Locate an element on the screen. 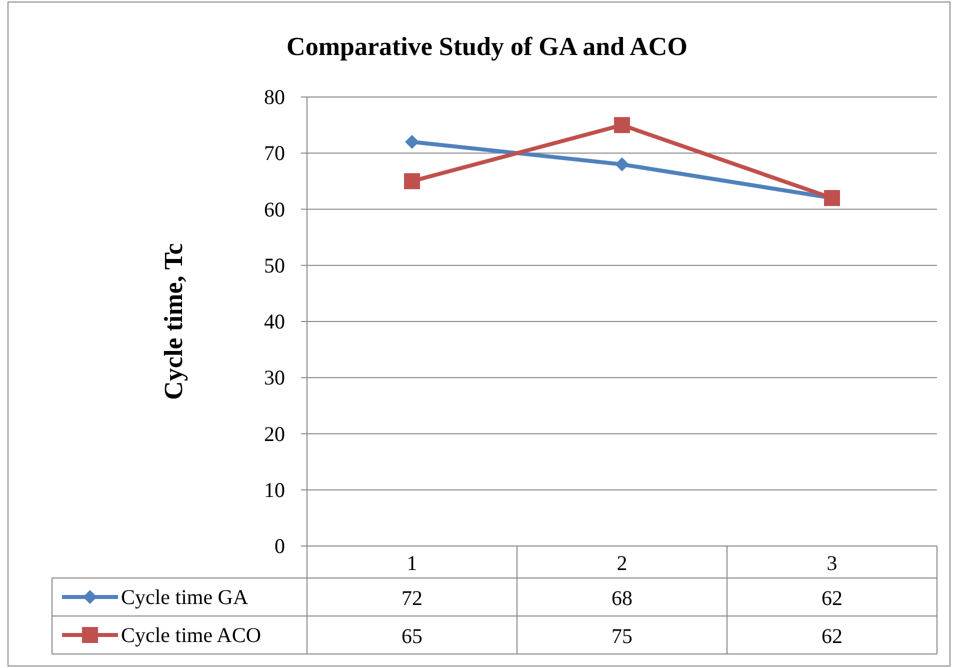 The width and height of the screenshot is (959, 668). chart-title: Comparative Study of GA and ACO is located at coordinates (487, 46).